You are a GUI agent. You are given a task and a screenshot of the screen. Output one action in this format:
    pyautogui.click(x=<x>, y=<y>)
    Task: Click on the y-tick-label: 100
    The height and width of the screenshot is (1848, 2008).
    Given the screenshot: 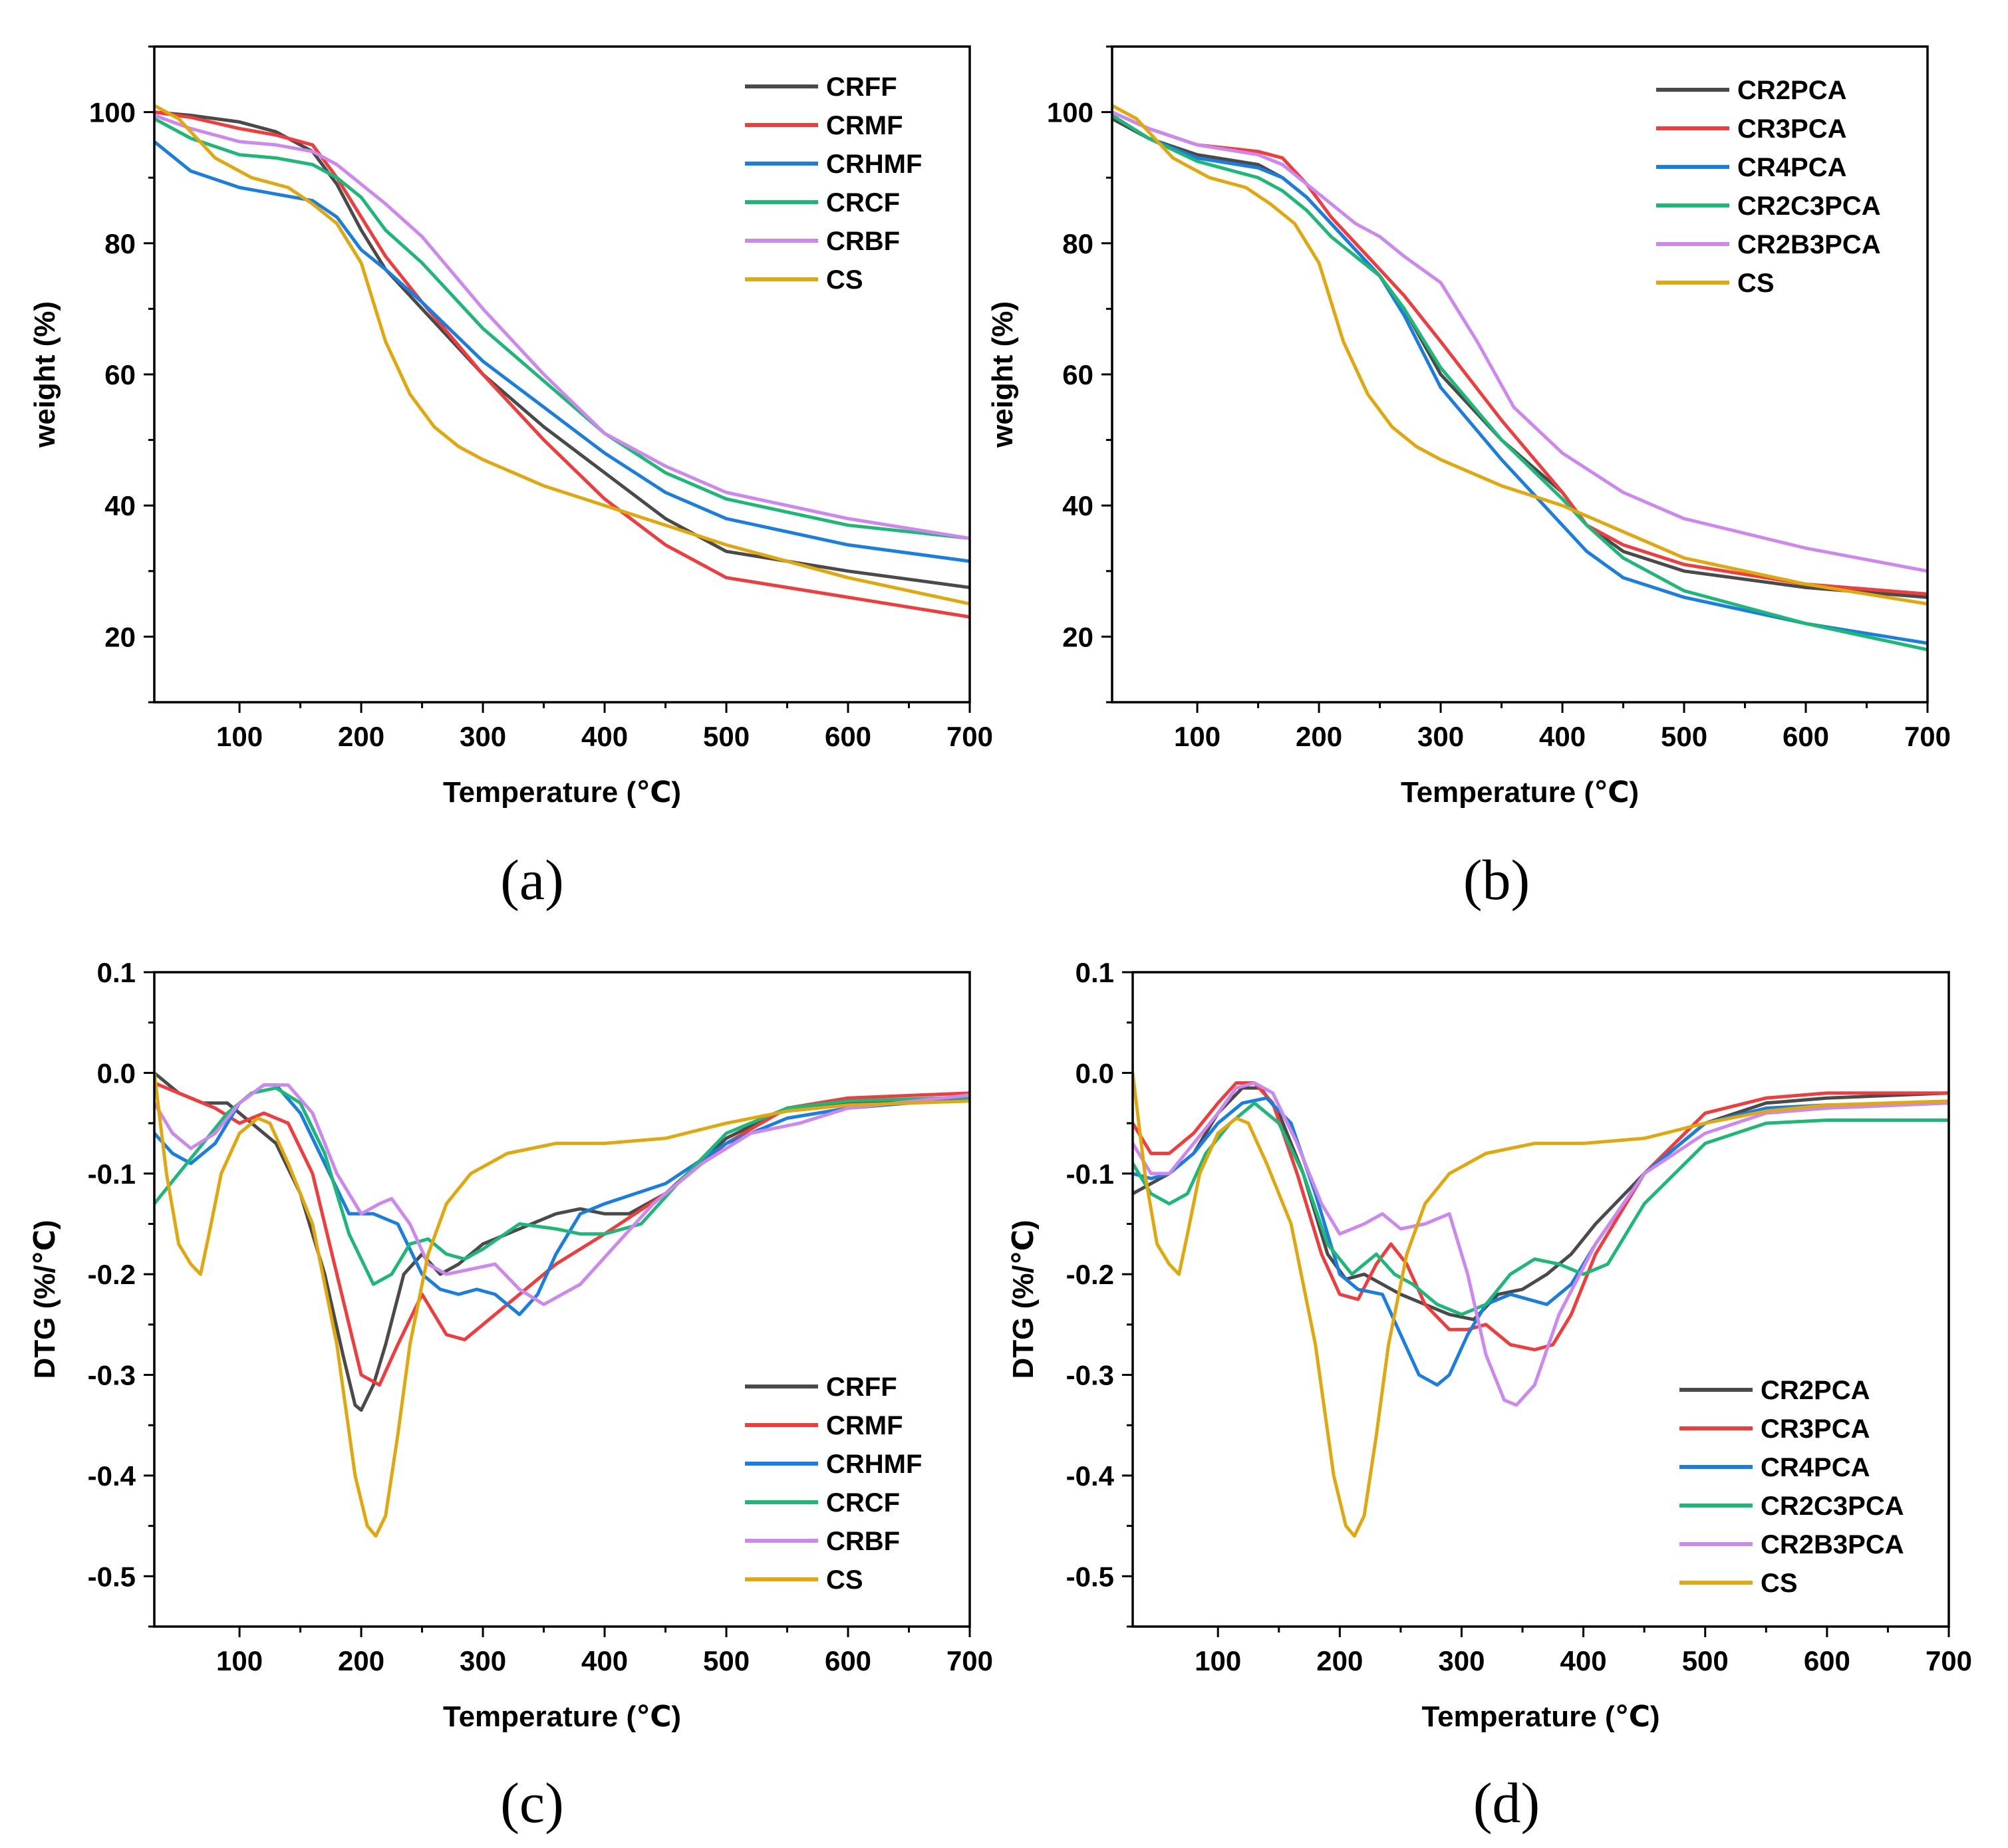 What is the action you would take?
    pyautogui.click(x=1070, y=112)
    